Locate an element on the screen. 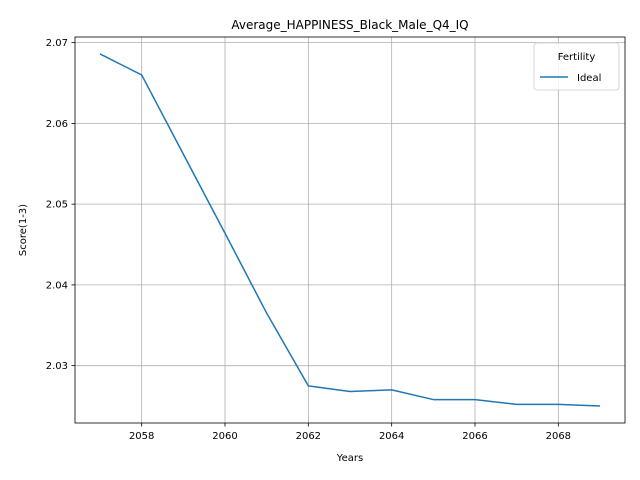 This screenshot has height=480, width=640. y-tick-label: 2.07 is located at coordinates (57, 43).